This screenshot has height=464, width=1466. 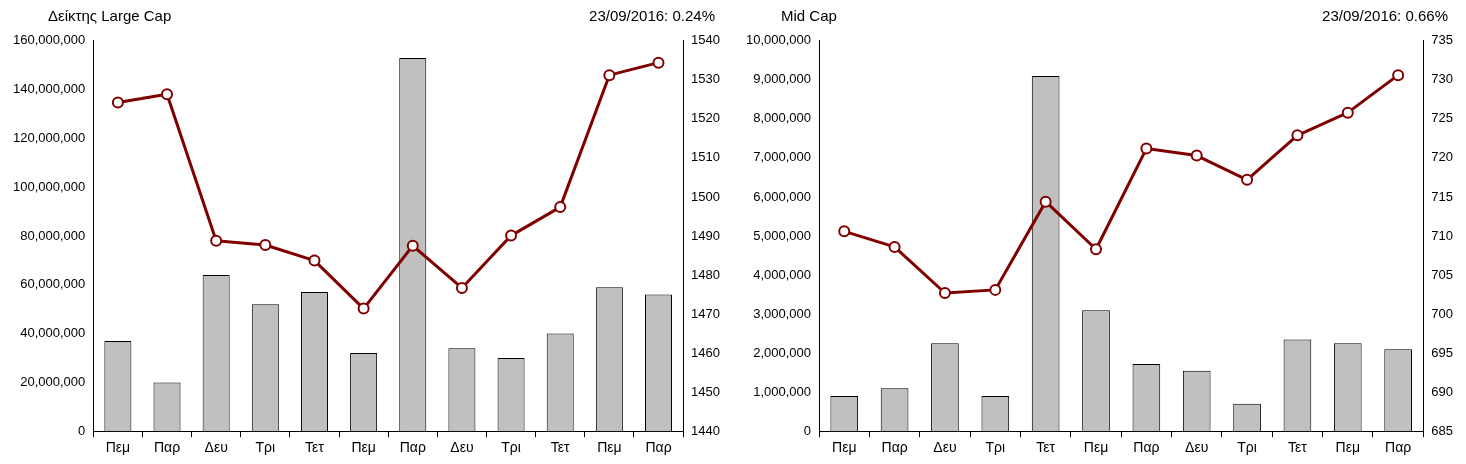 I want to click on y2-tick-label: 1530, so click(x=705, y=79).